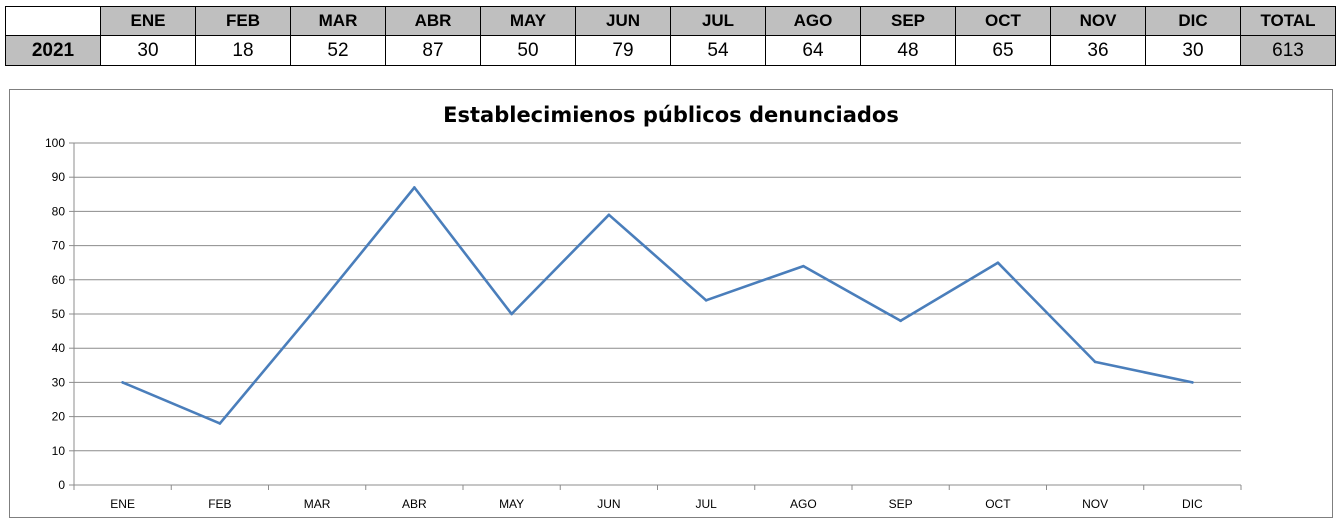  Describe the element at coordinates (433, 21) in the screenshot. I see `month-header: ABR` at that location.